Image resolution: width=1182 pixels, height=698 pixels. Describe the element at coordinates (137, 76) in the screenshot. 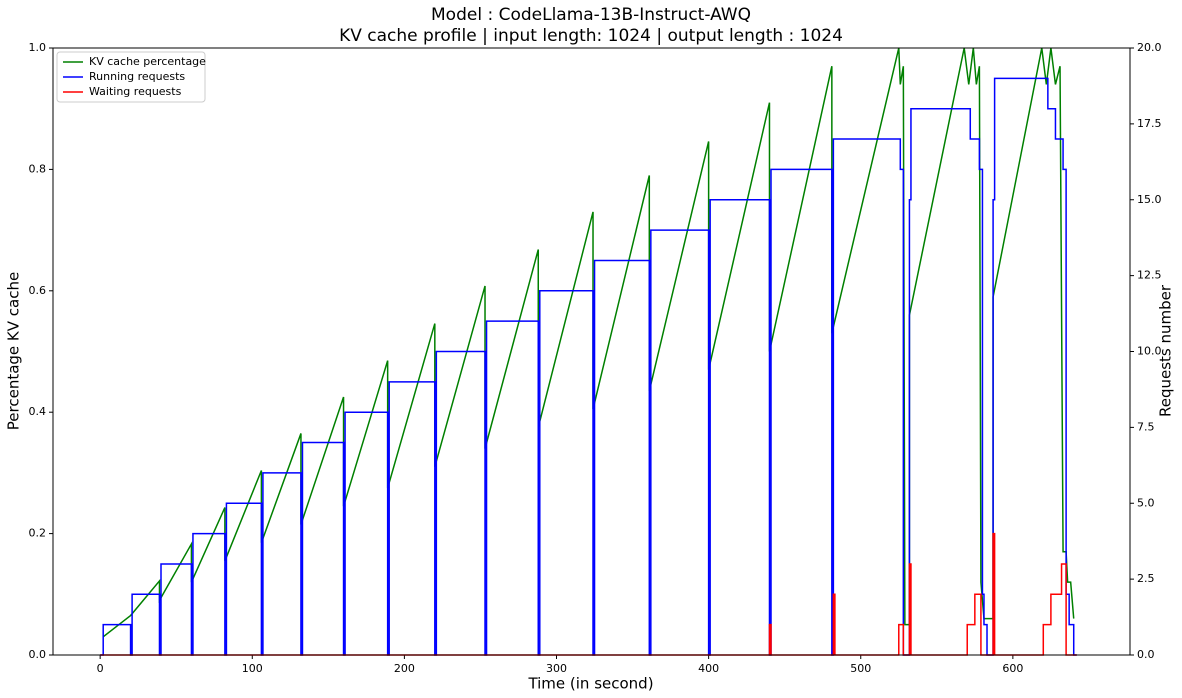

I see `legend-label: Running requests` at that location.